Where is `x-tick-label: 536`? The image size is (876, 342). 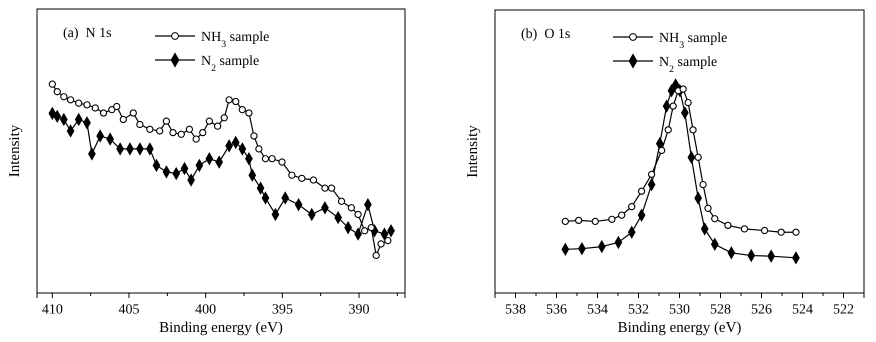 x-tick-label: 536 is located at coordinates (556, 310).